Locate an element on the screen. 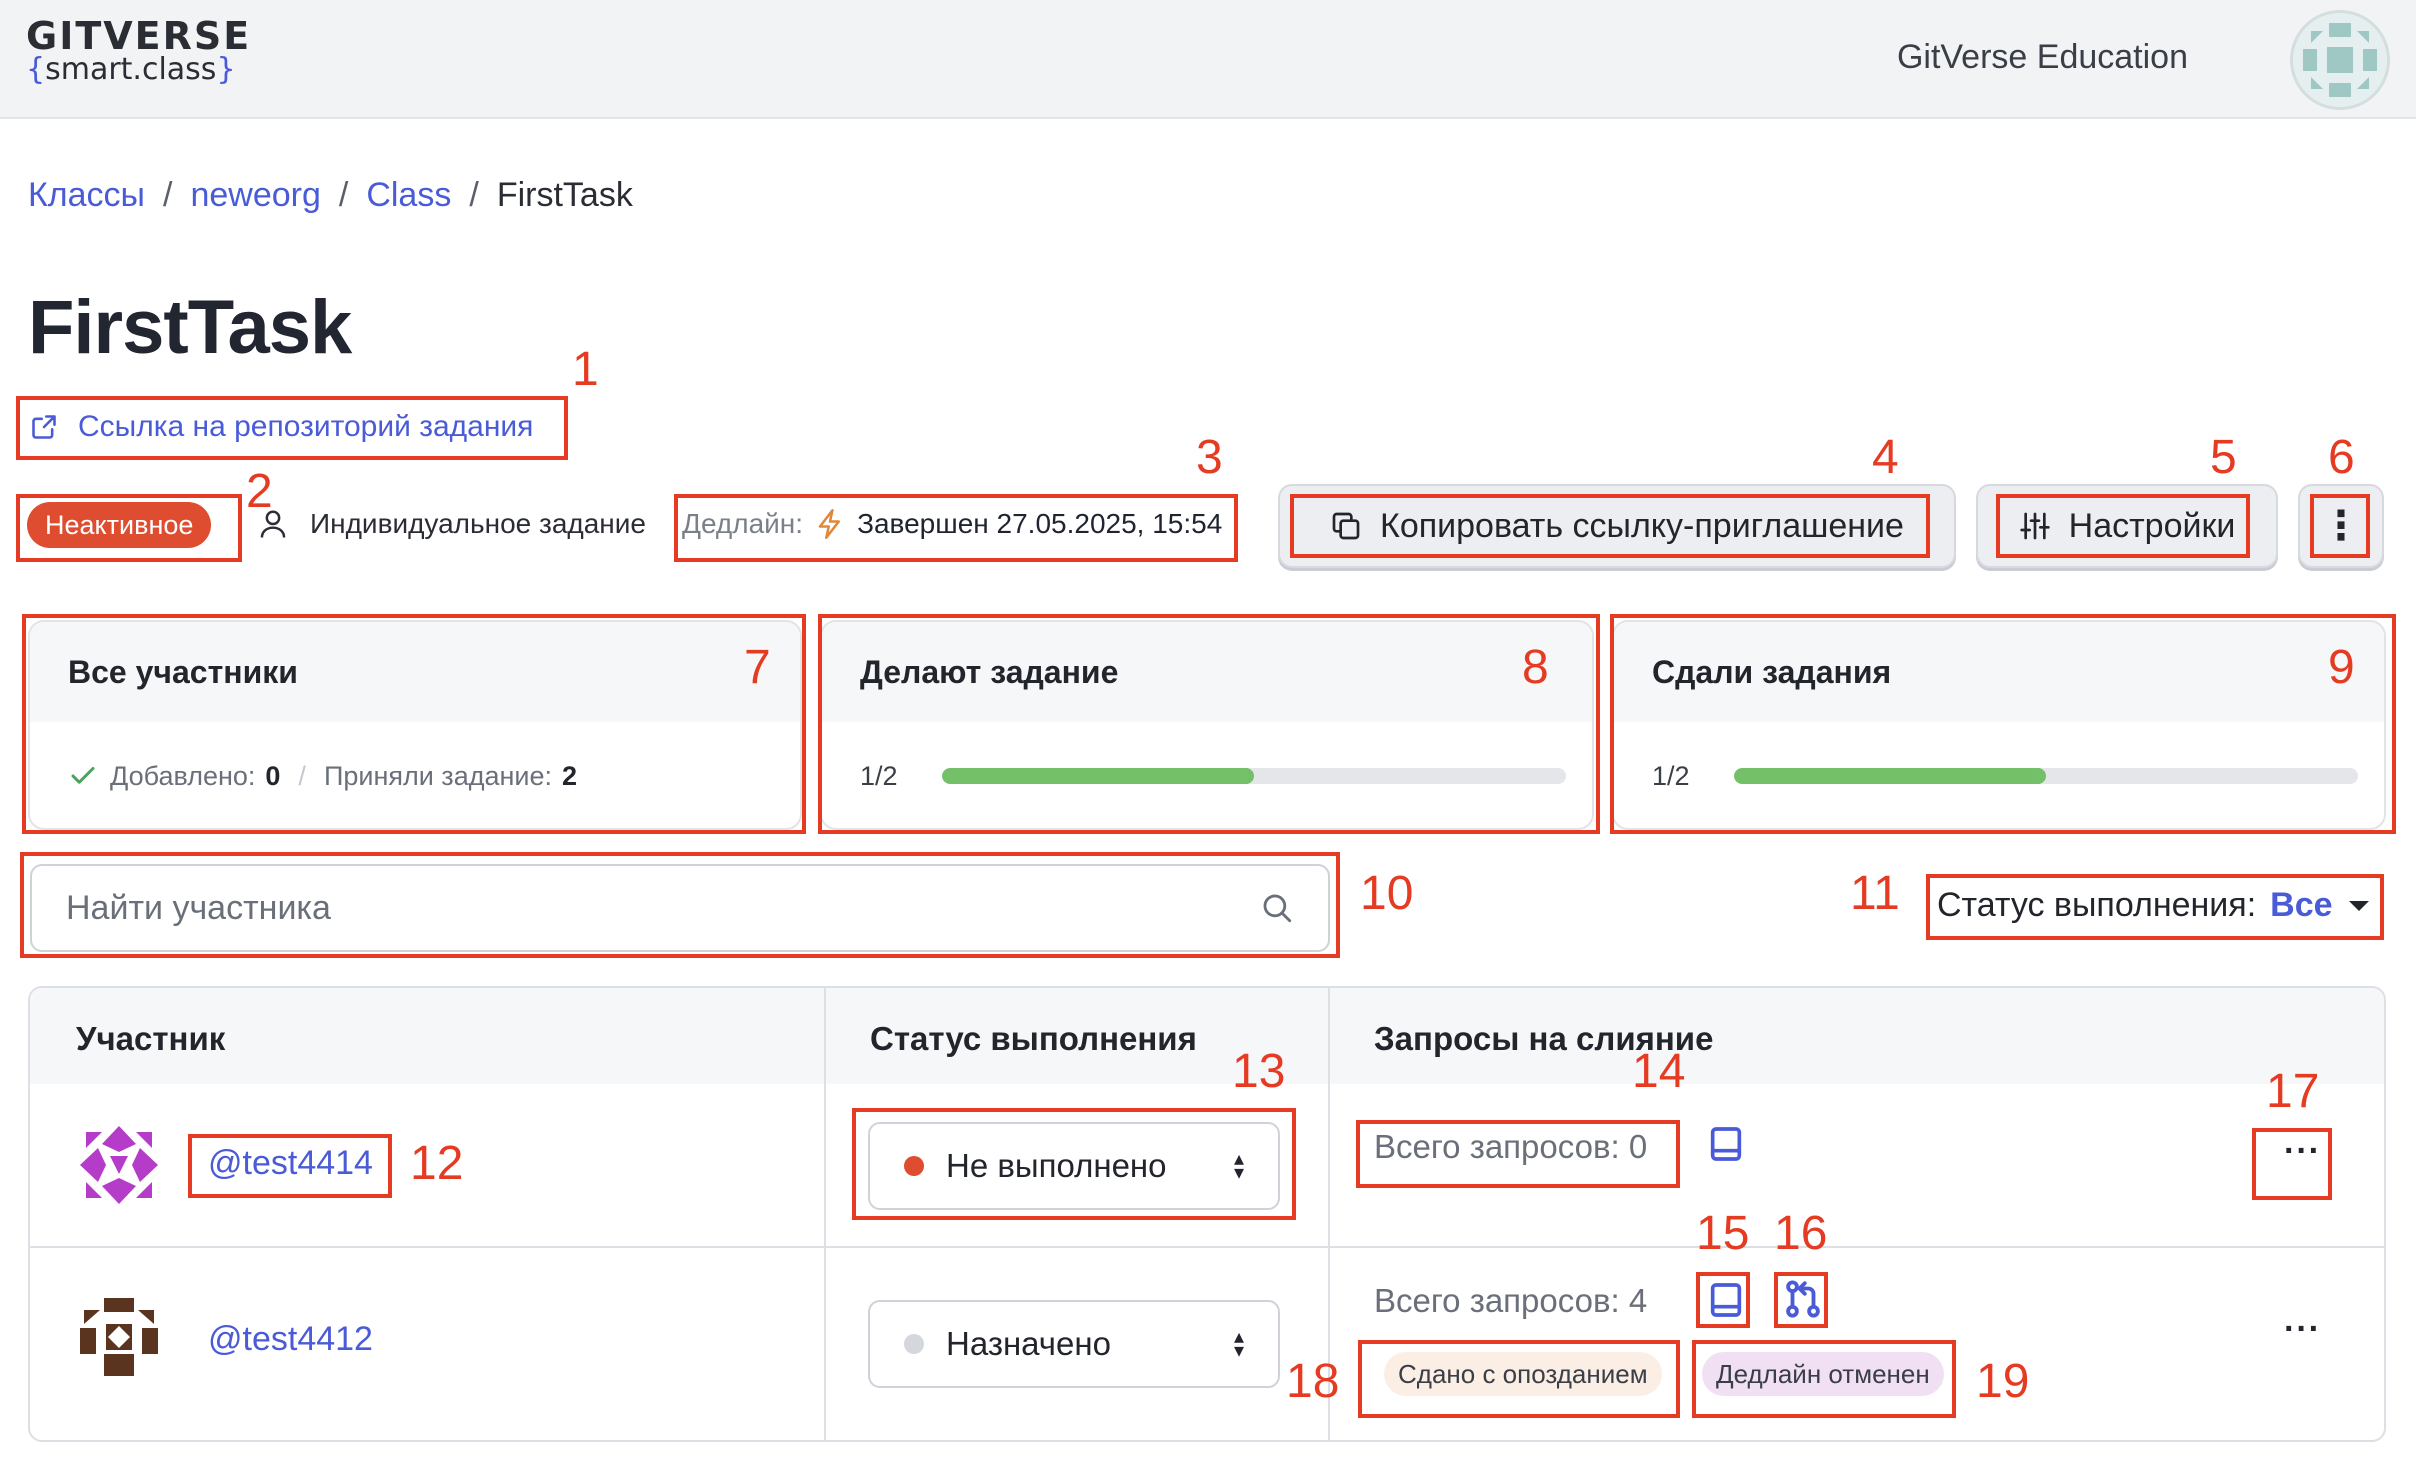 The image size is (2416, 1468). annotation-number-3: 3 is located at coordinates (1209, 457).